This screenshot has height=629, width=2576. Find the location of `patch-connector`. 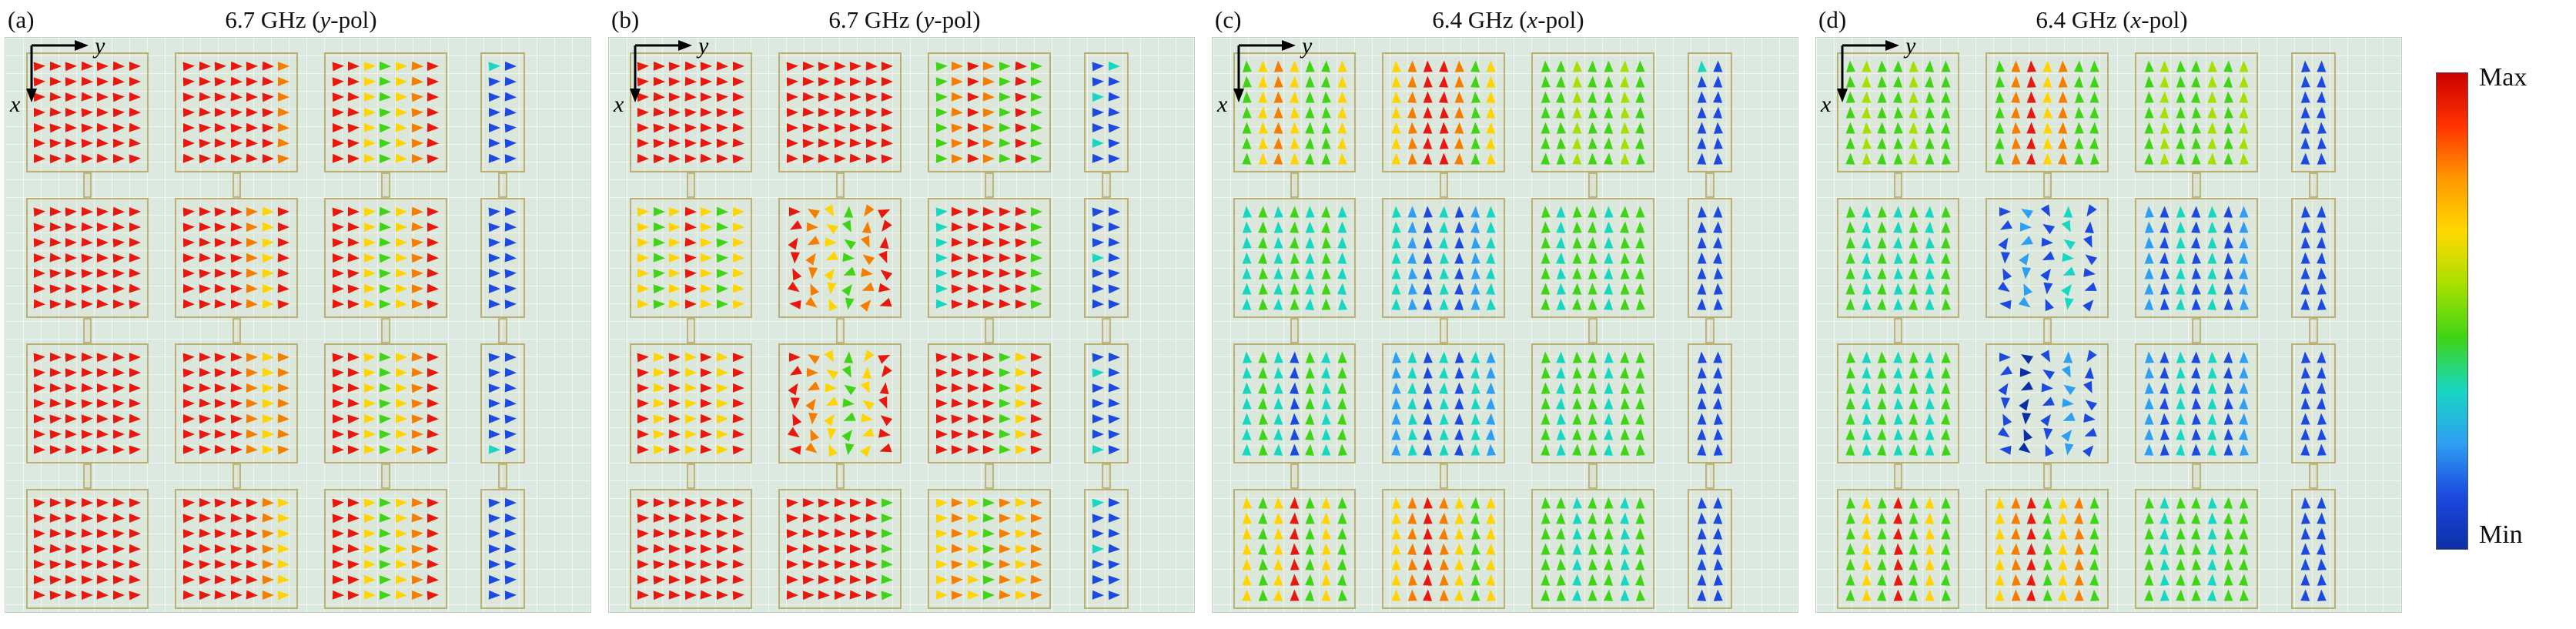

patch-connector is located at coordinates (386, 330).